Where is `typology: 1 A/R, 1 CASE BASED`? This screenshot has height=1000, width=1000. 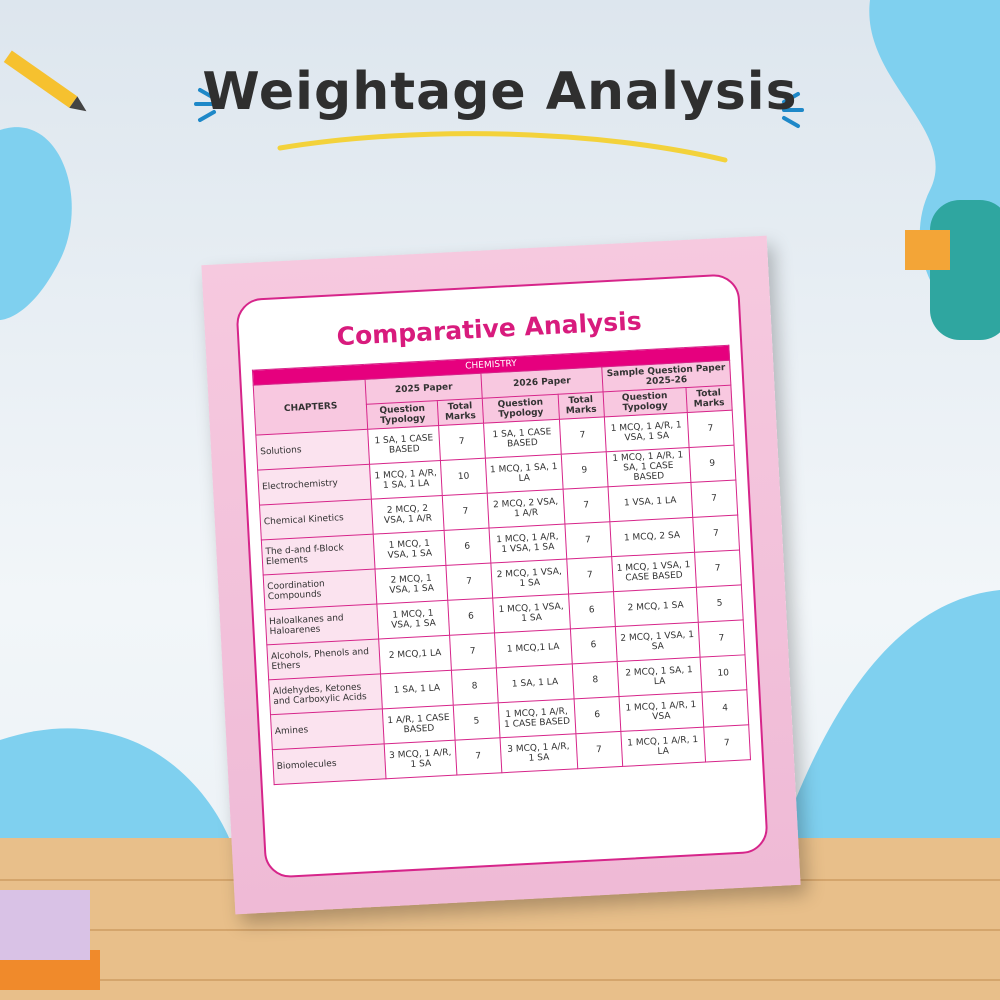 typology: 1 A/R, 1 CASE BASED is located at coordinates (418, 724).